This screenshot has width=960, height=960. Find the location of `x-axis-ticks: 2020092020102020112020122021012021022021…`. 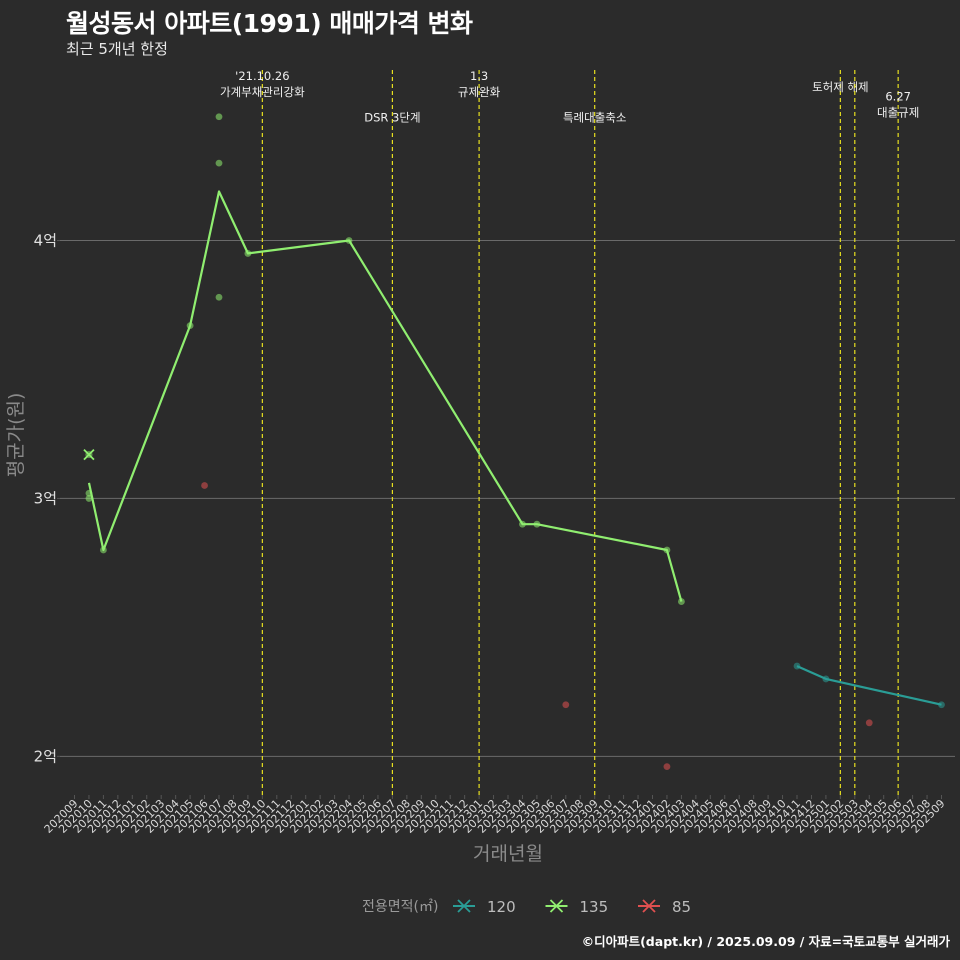

x-axis-ticks: 2020092020102020112020122021012021022021… is located at coordinates (495, 815).